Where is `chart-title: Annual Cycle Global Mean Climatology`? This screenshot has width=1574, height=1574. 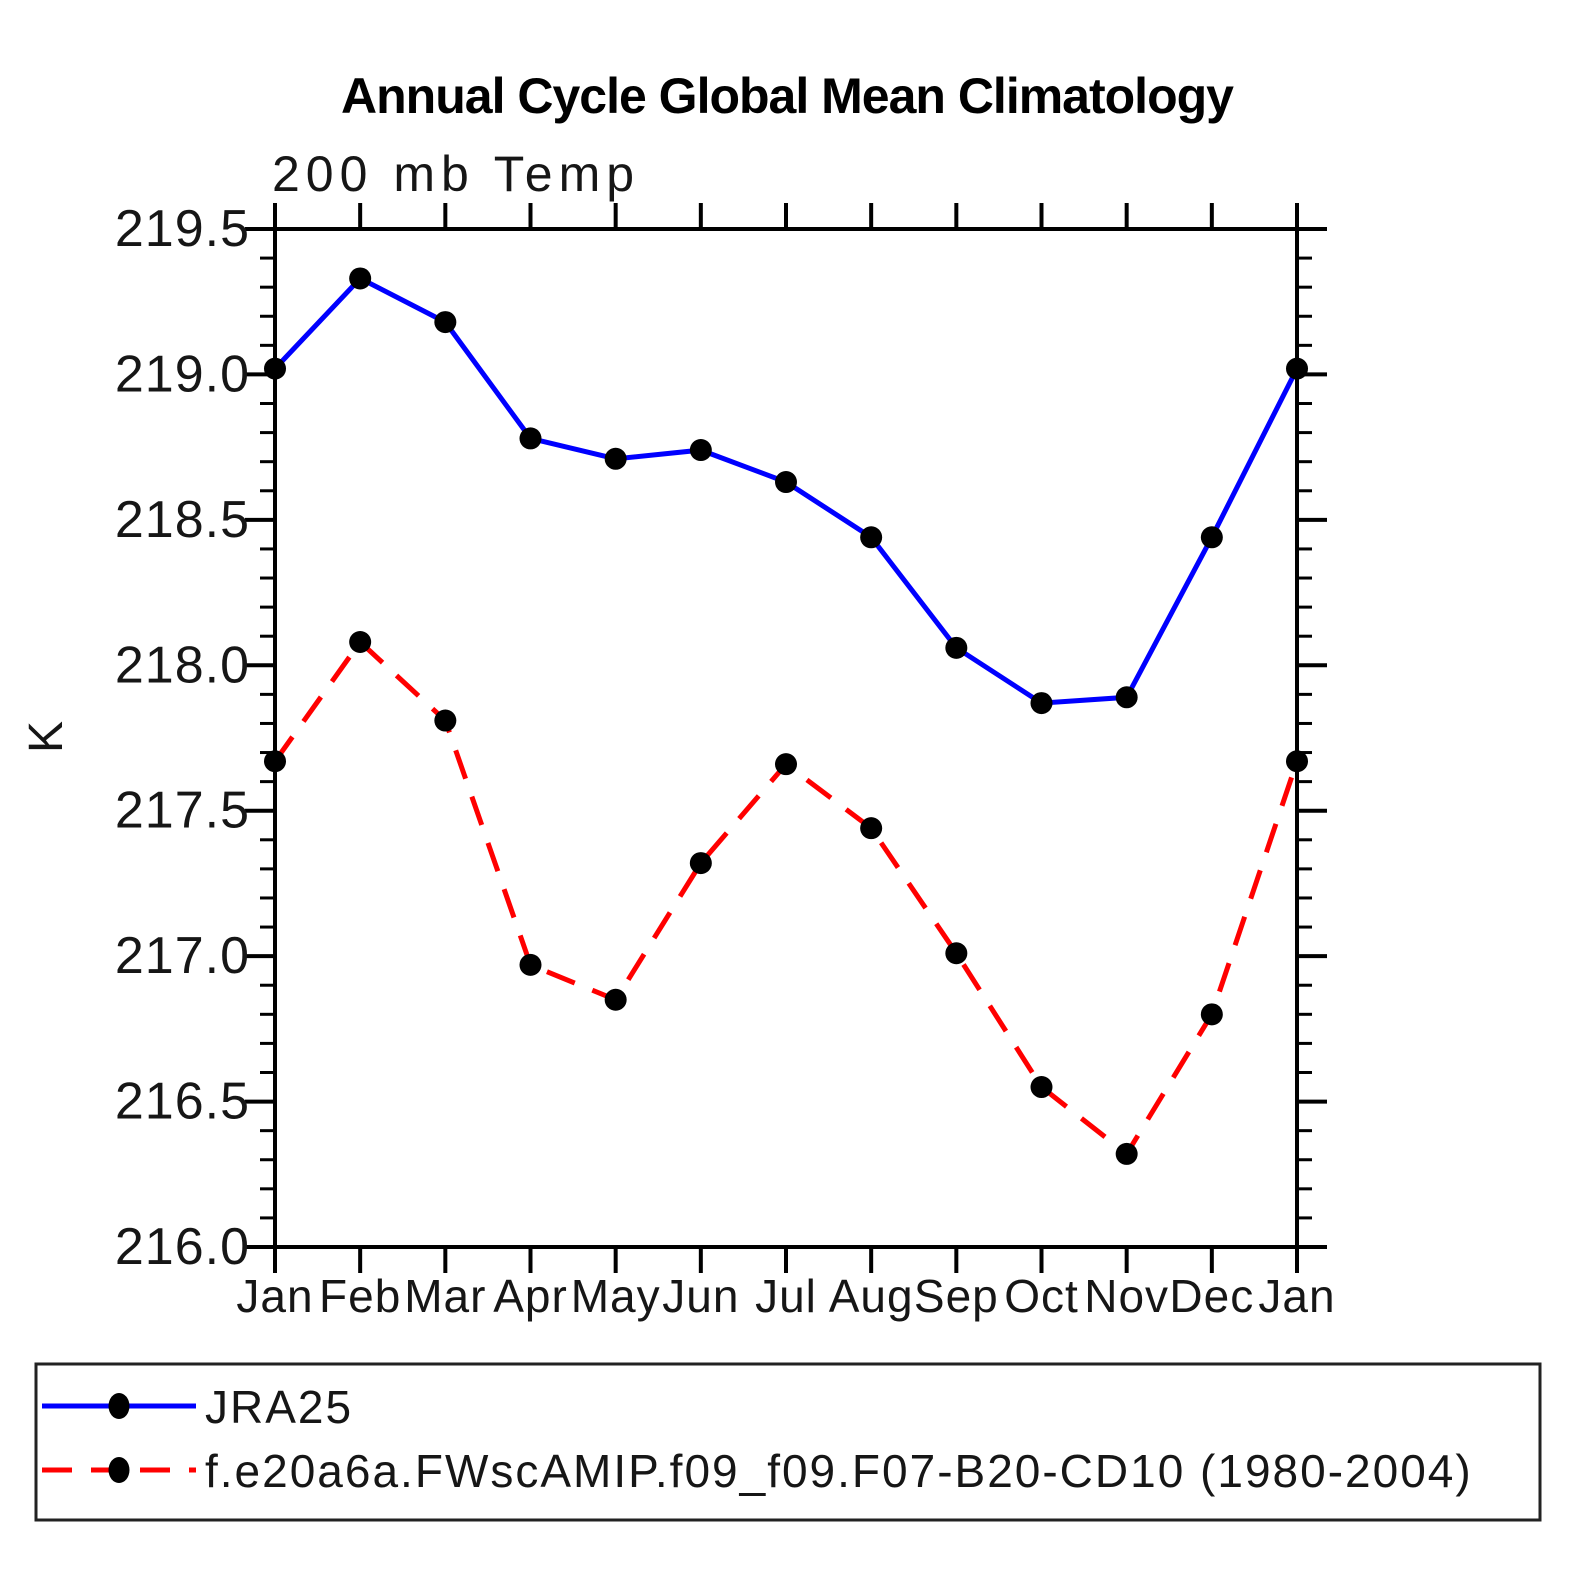
chart-title: Annual Cycle Global Mean Climatology is located at coordinates (787, 96).